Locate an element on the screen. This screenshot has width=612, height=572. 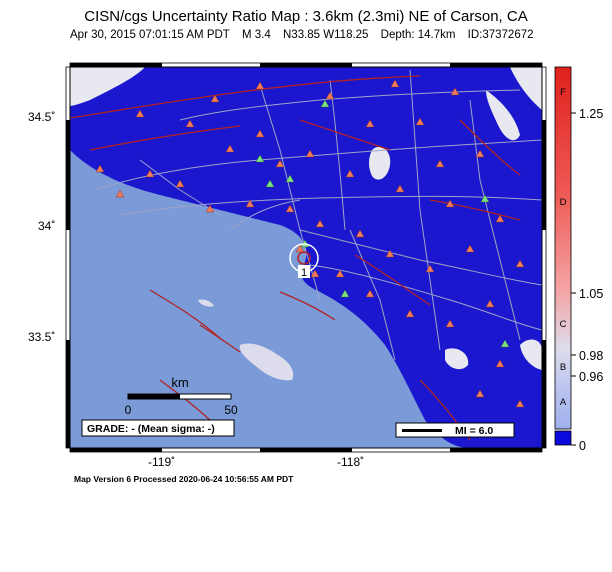
lon-tick-119: -119˚ is located at coordinates (162, 462).